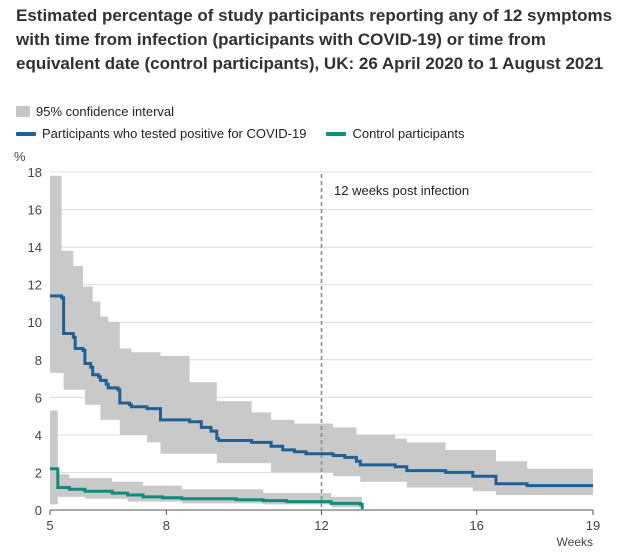  Describe the element at coordinates (321, 525) in the screenshot. I see `x-tick-label-12: 12` at that location.